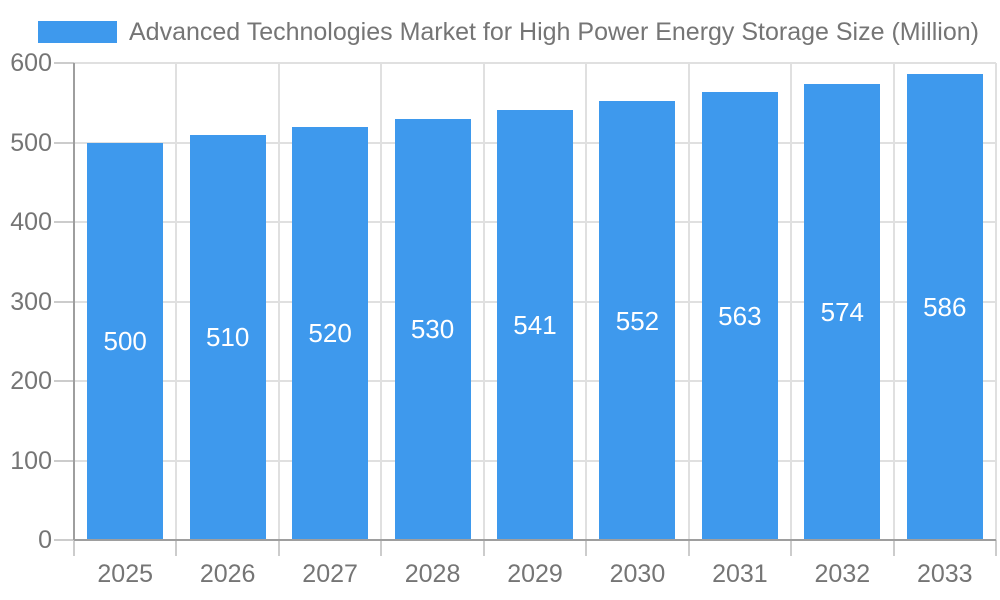 The height and width of the screenshot is (600, 1000). I want to click on x-axis-line, so click(535, 540).